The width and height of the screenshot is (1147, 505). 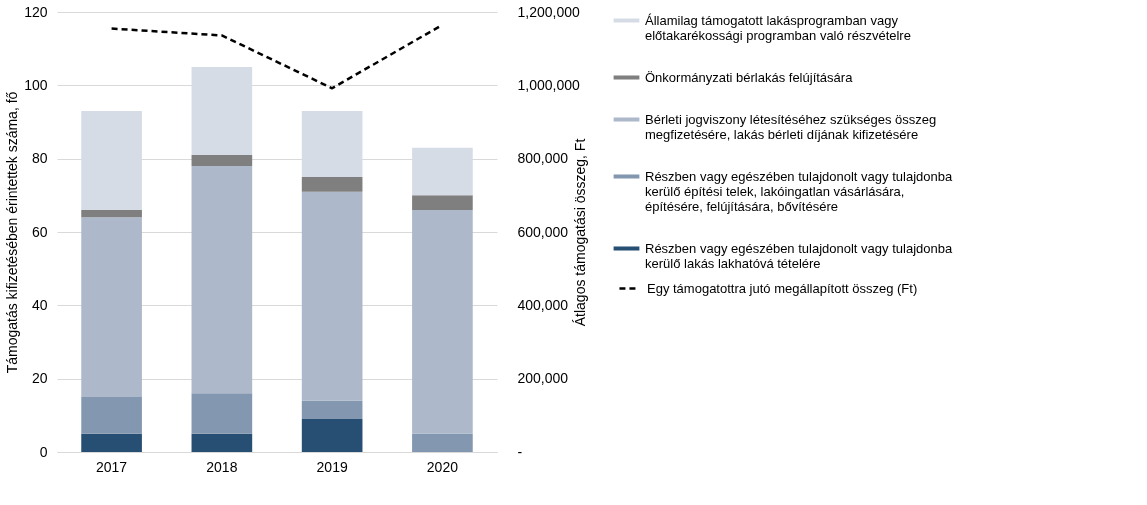 What do you see at coordinates (222, 466) in the screenshot?
I see `x-tick-label: 2018` at bounding box center [222, 466].